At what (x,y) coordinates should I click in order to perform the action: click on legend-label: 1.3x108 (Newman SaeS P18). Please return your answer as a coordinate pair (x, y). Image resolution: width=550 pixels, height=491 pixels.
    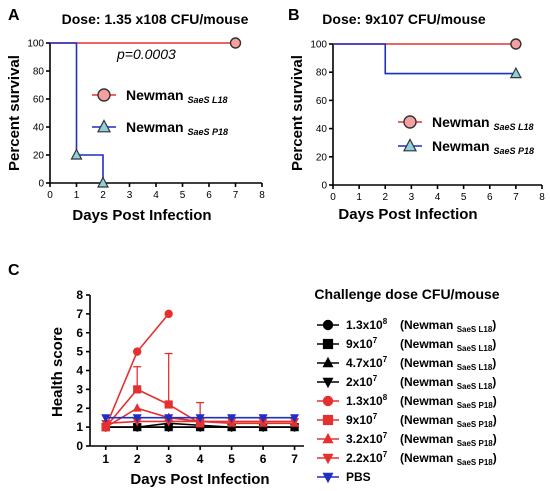
    Looking at the image, I should click on (421, 401).